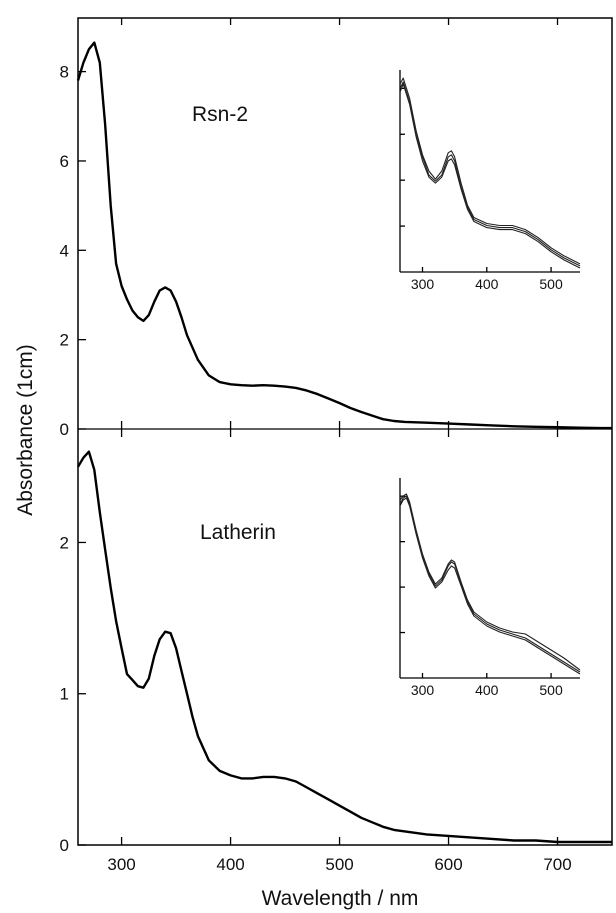 The image size is (616, 913). I want to click on top-y-tick-label: 0, so click(64, 429).